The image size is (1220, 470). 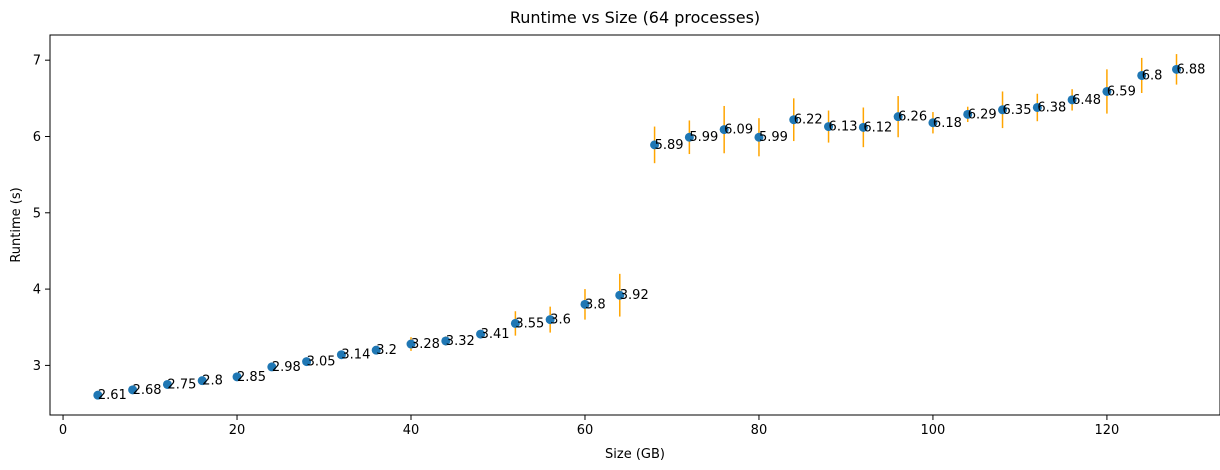 What do you see at coordinates (585, 430) in the screenshot?
I see `x-tick-label: 60` at bounding box center [585, 430].